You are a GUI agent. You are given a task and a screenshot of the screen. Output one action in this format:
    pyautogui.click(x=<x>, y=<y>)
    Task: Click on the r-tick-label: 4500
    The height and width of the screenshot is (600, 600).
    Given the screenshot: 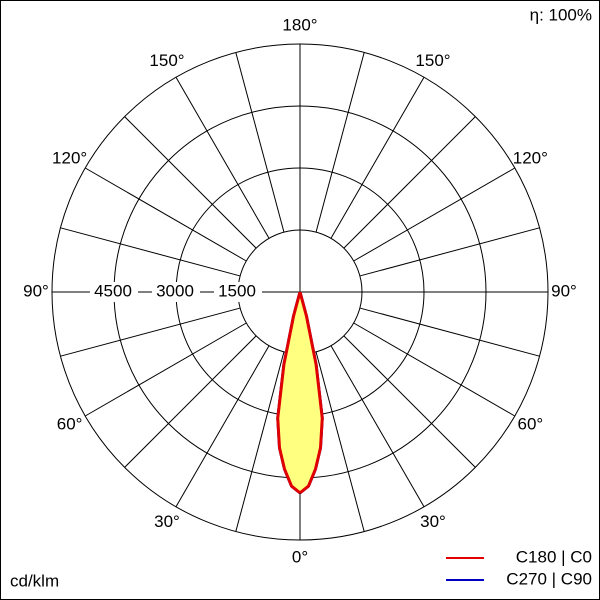 What is the action you would take?
    pyautogui.click(x=113, y=290)
    